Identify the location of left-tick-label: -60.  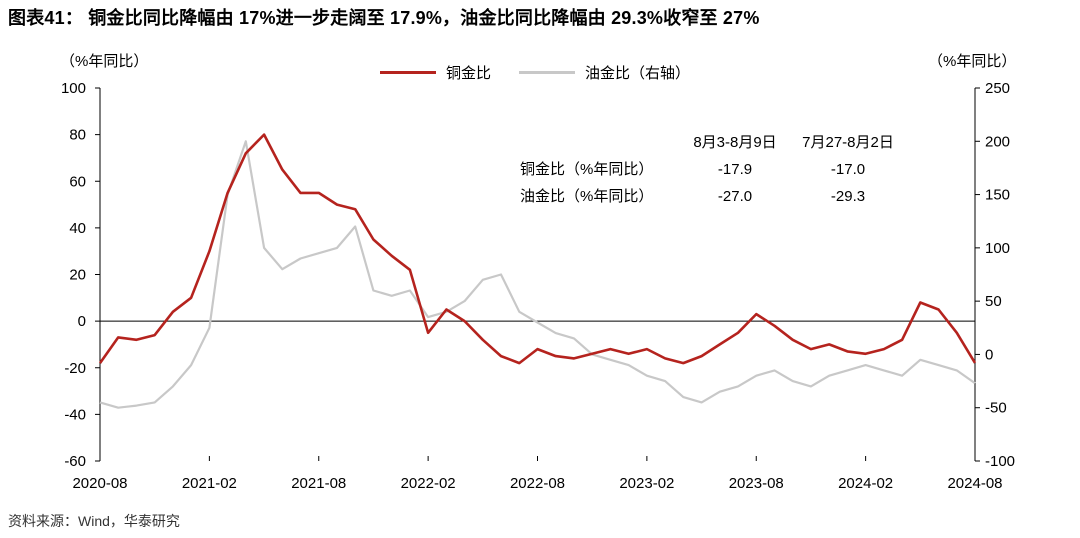
(75, 461).